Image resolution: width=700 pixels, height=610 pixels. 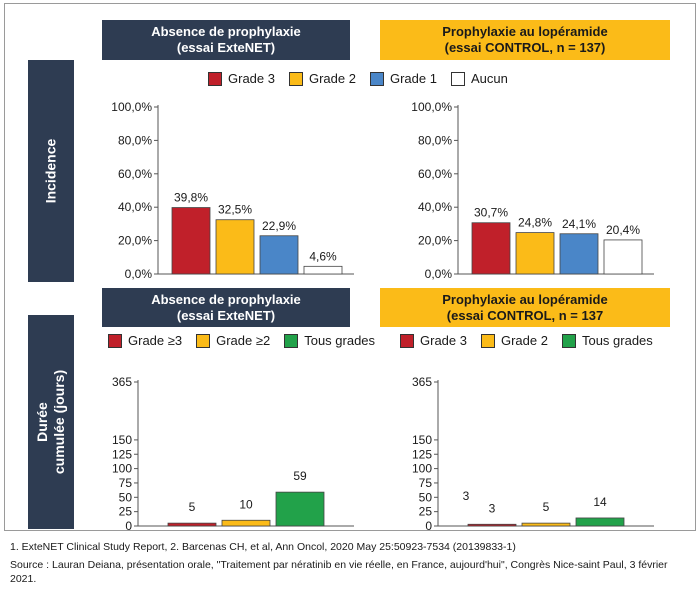 I want to click on legend-item: Grade ≥2, so click(x=233, y=340).